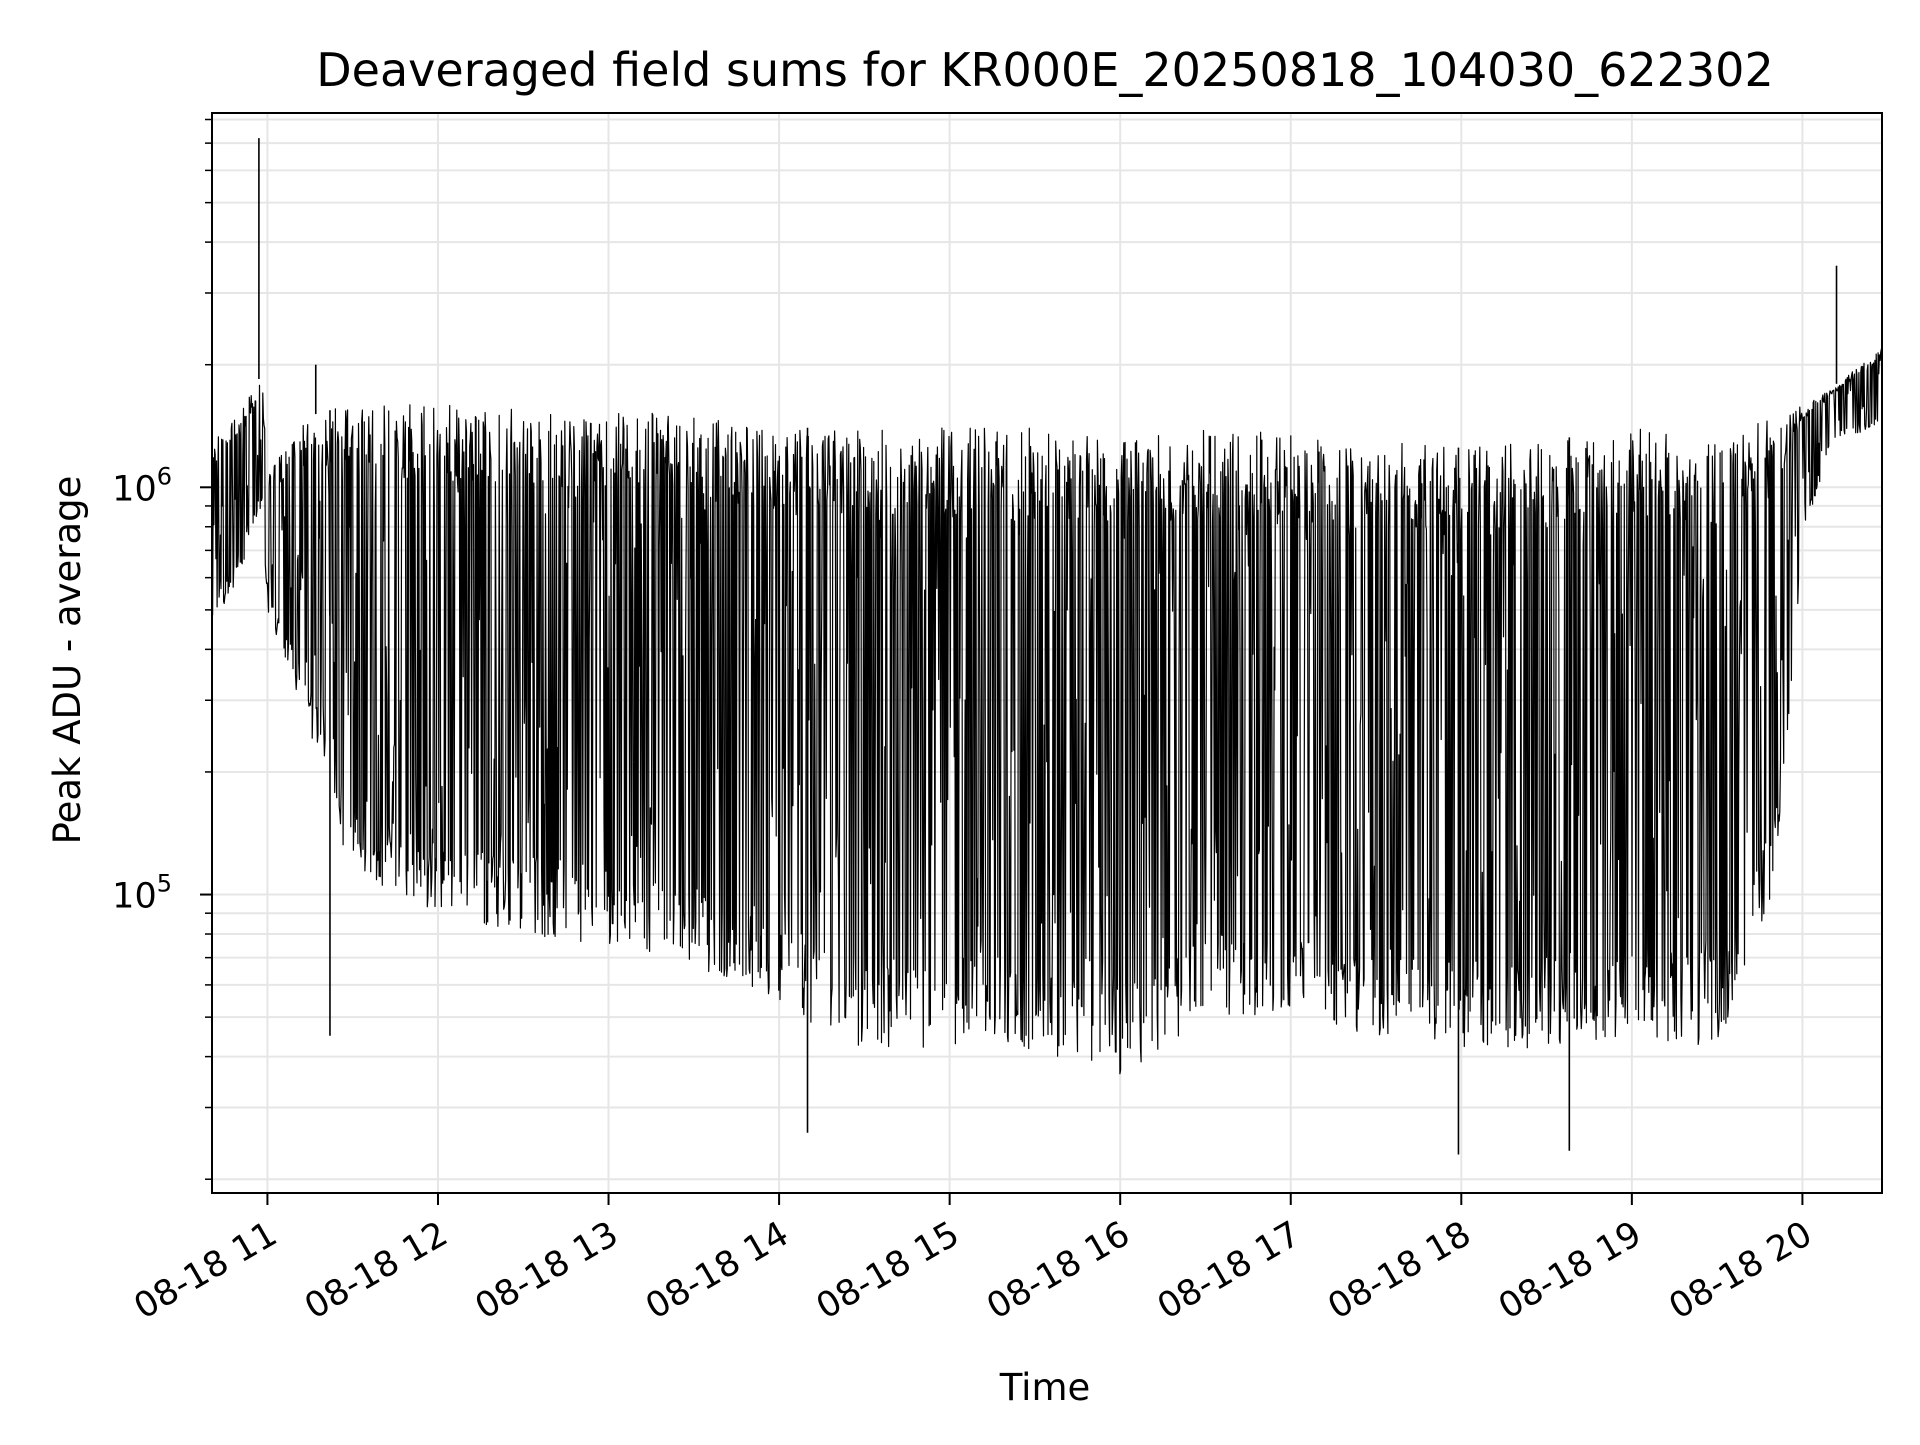 The width and height of the screenshot is (1920, 1445). I want to click on y-tick-label: 10⁵, so click(142, 893).